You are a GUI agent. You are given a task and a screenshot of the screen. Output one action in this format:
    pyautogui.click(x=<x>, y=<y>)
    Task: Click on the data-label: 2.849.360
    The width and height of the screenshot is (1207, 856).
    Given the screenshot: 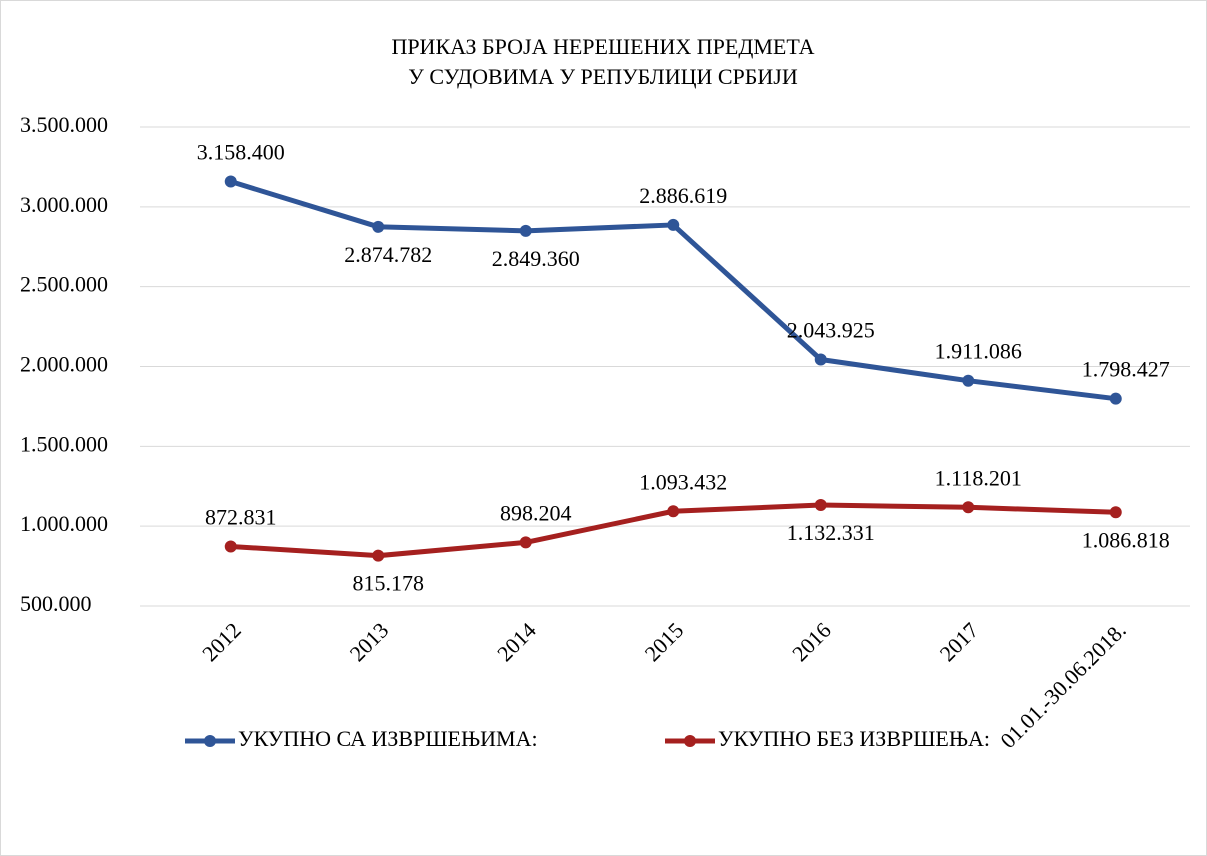 What is the action you would take?
    pyautogui.click(x=536, y=258)
    